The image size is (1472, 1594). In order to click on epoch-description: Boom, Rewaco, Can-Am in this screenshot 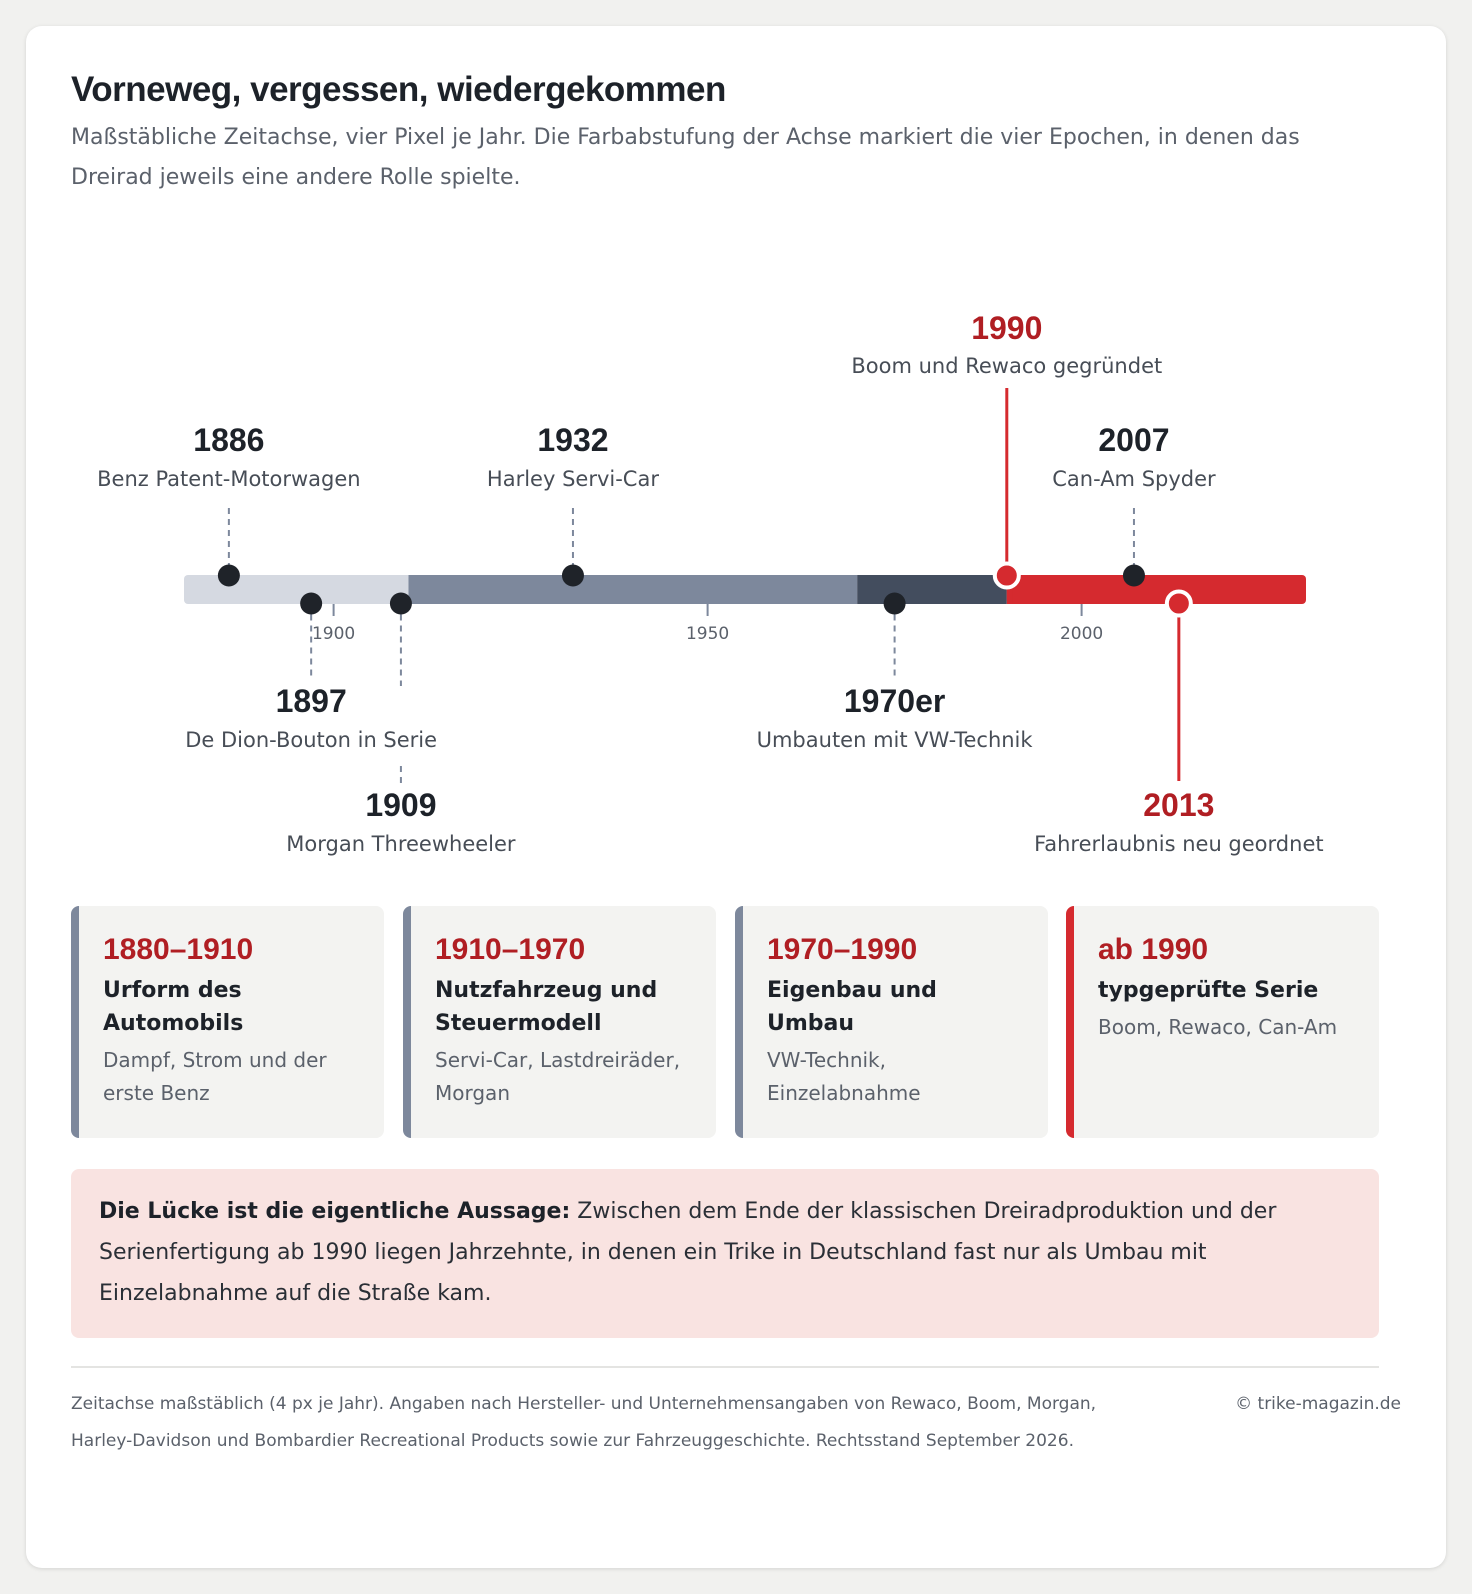, I will do `click(1218, 1027)`.